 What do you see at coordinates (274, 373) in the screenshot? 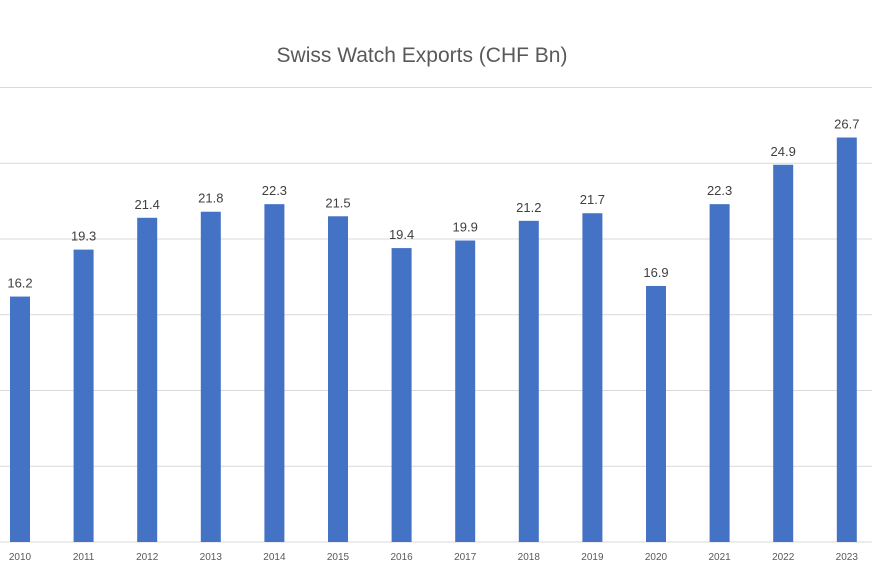
I see `bar-2014` at bounding box center [274, 373].